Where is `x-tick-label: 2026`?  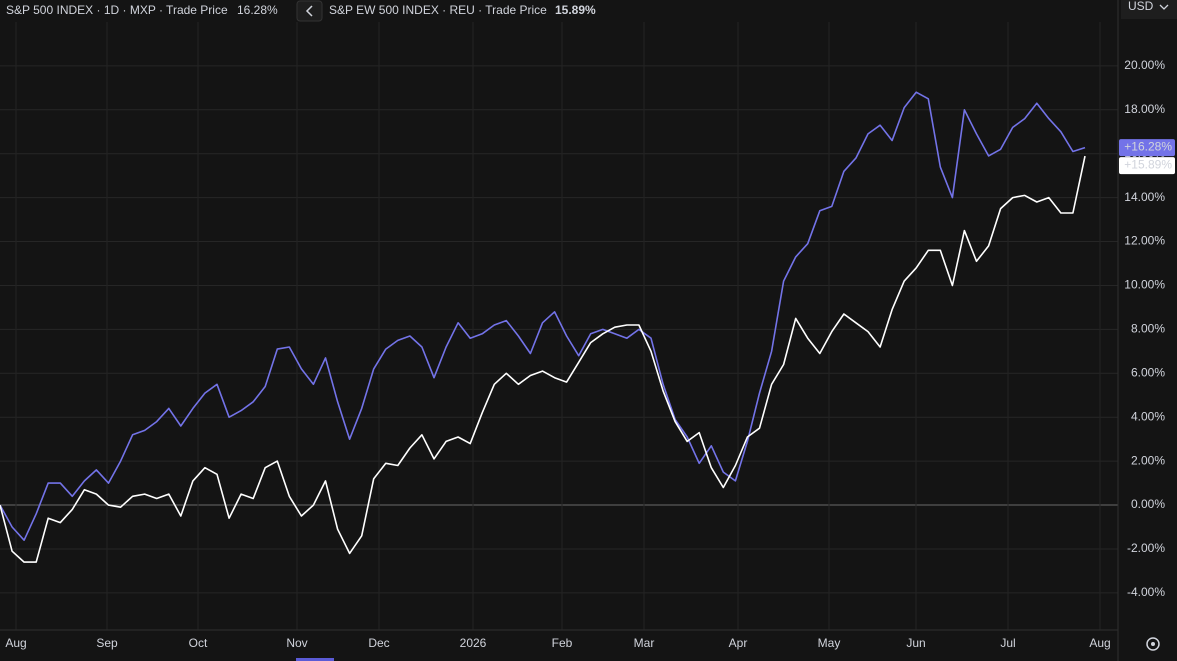 x-tick-label: 2026 is located at coordinates (473, 643).